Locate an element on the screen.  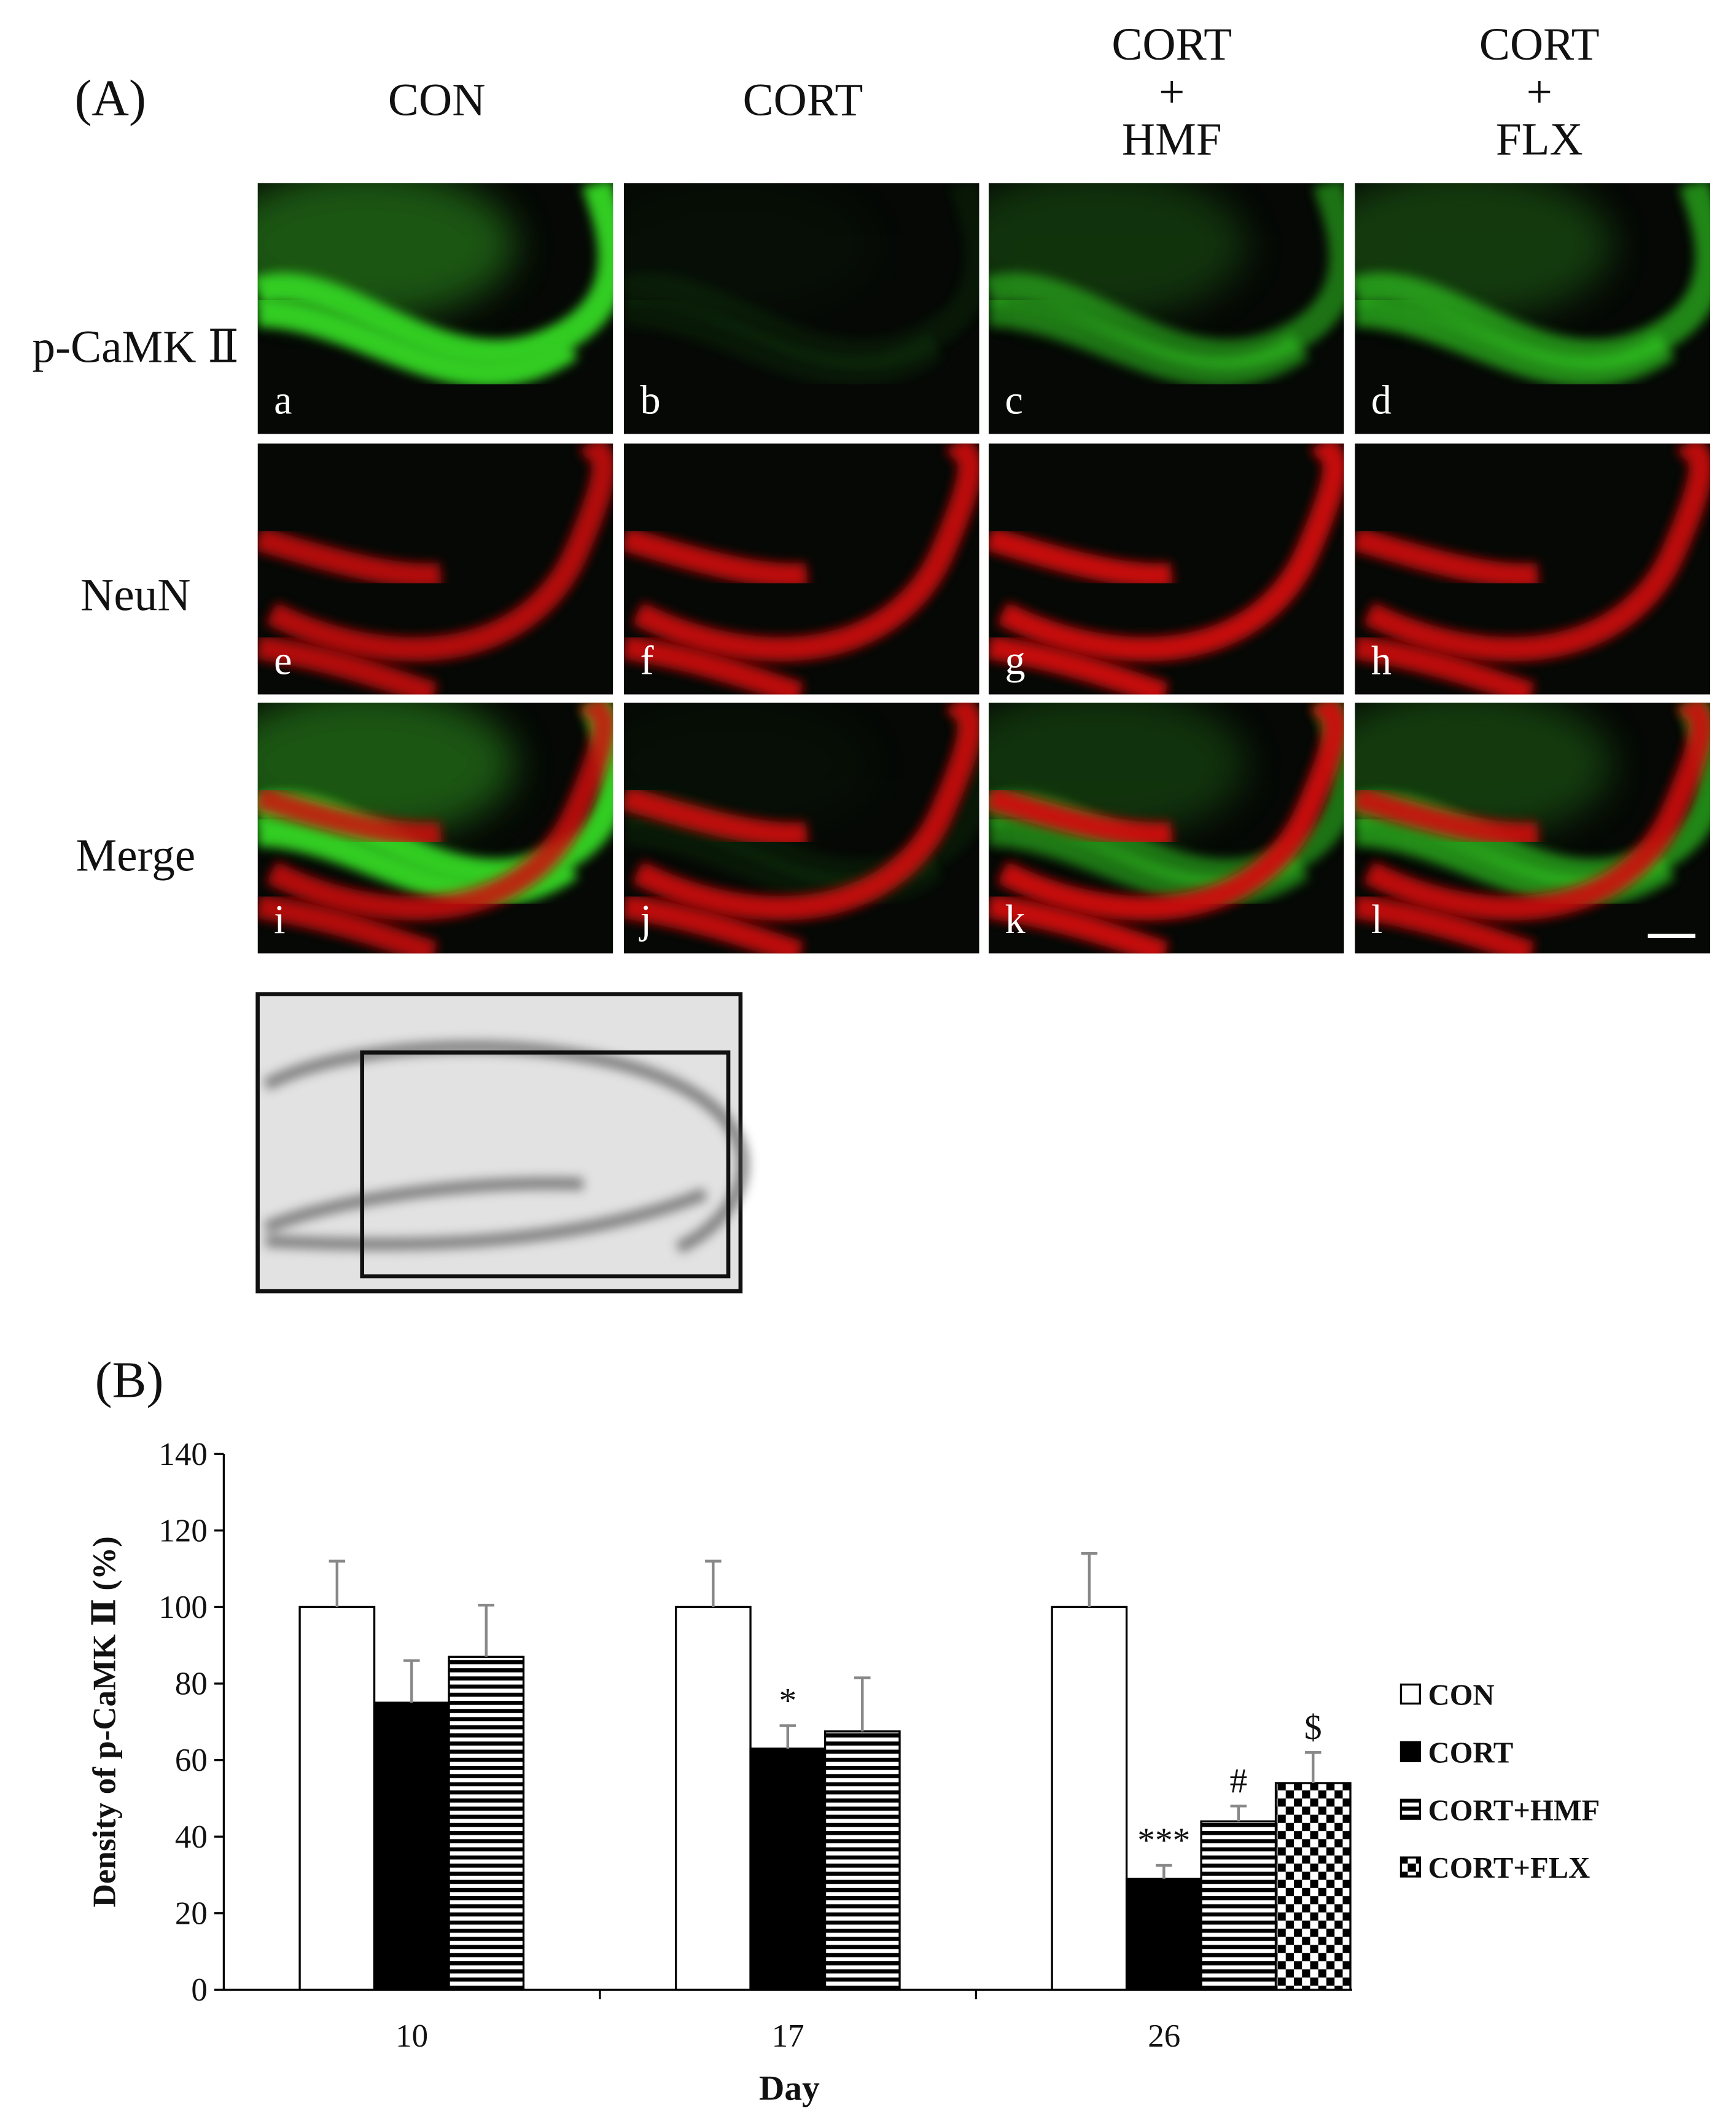
y-axis-label: Density of p-CaMK Ⅱ (%) is located at coordinates (105, 1721).